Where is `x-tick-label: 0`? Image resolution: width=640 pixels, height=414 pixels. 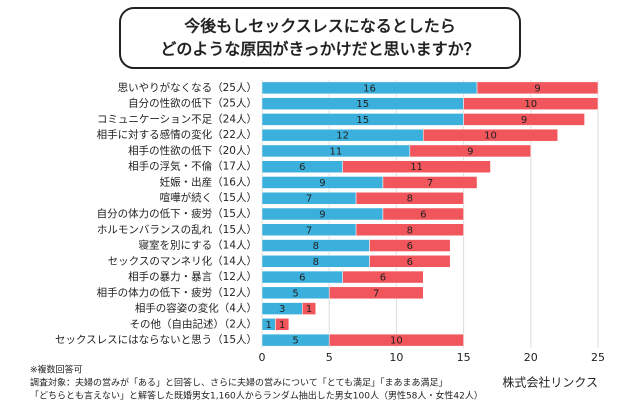
x-tick-label: 0 is located at coordinates (262, 357).